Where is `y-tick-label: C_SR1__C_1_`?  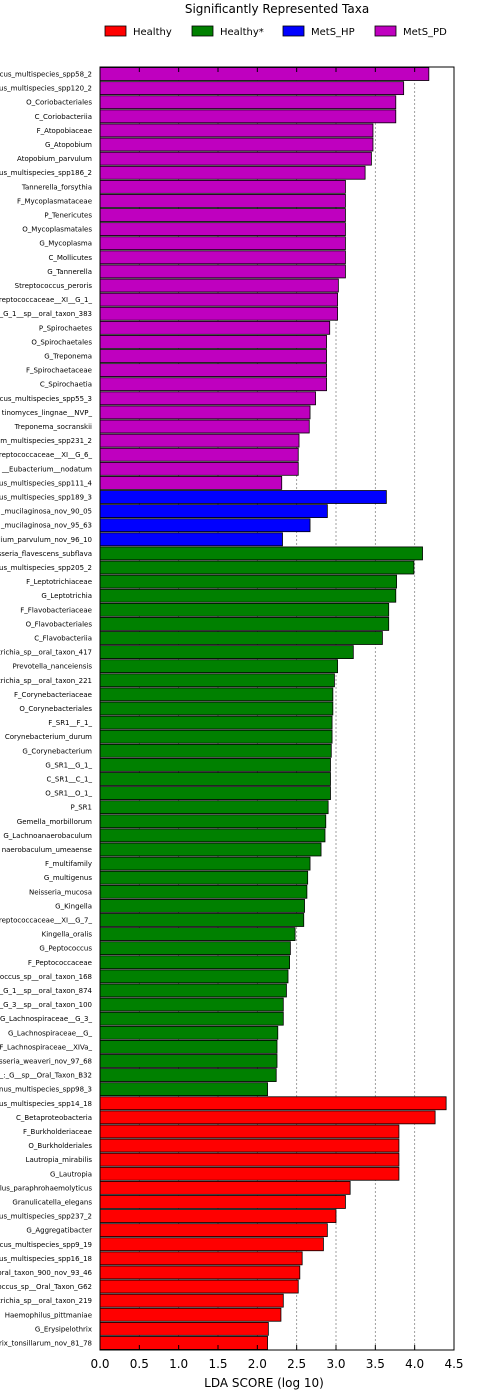 y-tick-label: C_SR1__C_1_ is located at coordinates (70, 779).